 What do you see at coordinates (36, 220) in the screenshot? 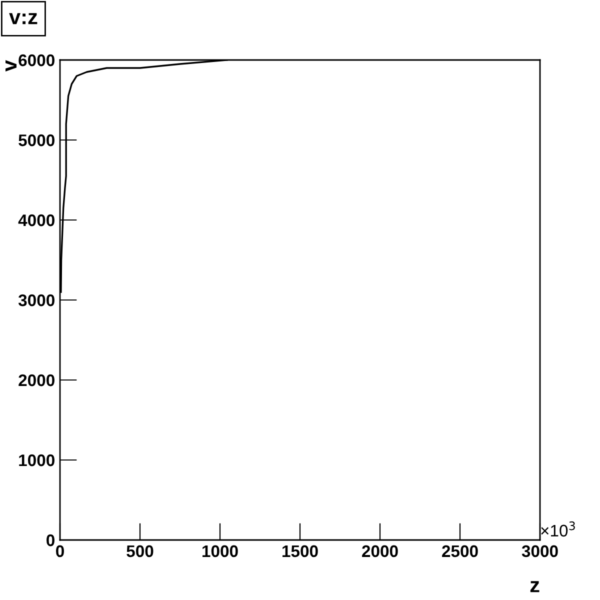
I see `y-tick-label: 4000` at bounding box center [36, 220].